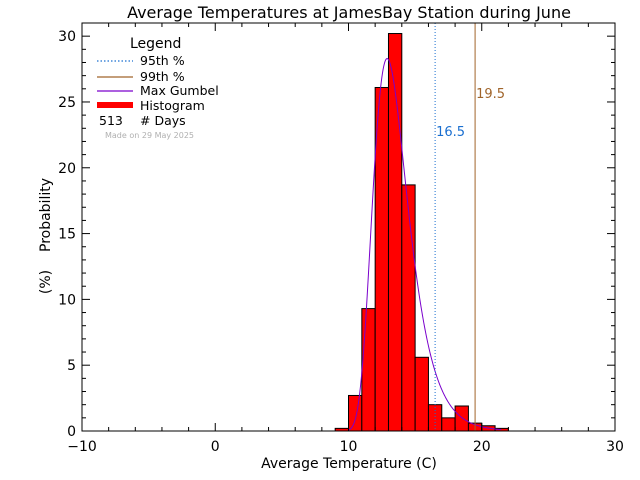  What do you see at coordinates (71, 432) in the screenshot?
I see `y-tick-label: 0` at bounding box center [71, 432].